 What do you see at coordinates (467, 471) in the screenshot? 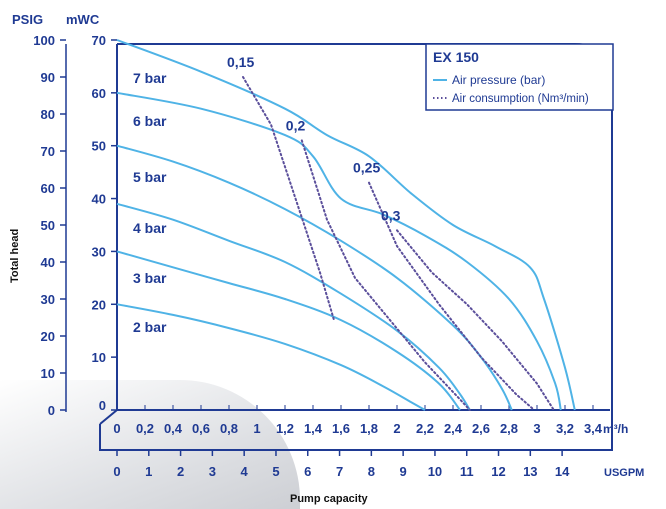
I see `usgpm-tick-label: 11` at bounding box center [467, 471].